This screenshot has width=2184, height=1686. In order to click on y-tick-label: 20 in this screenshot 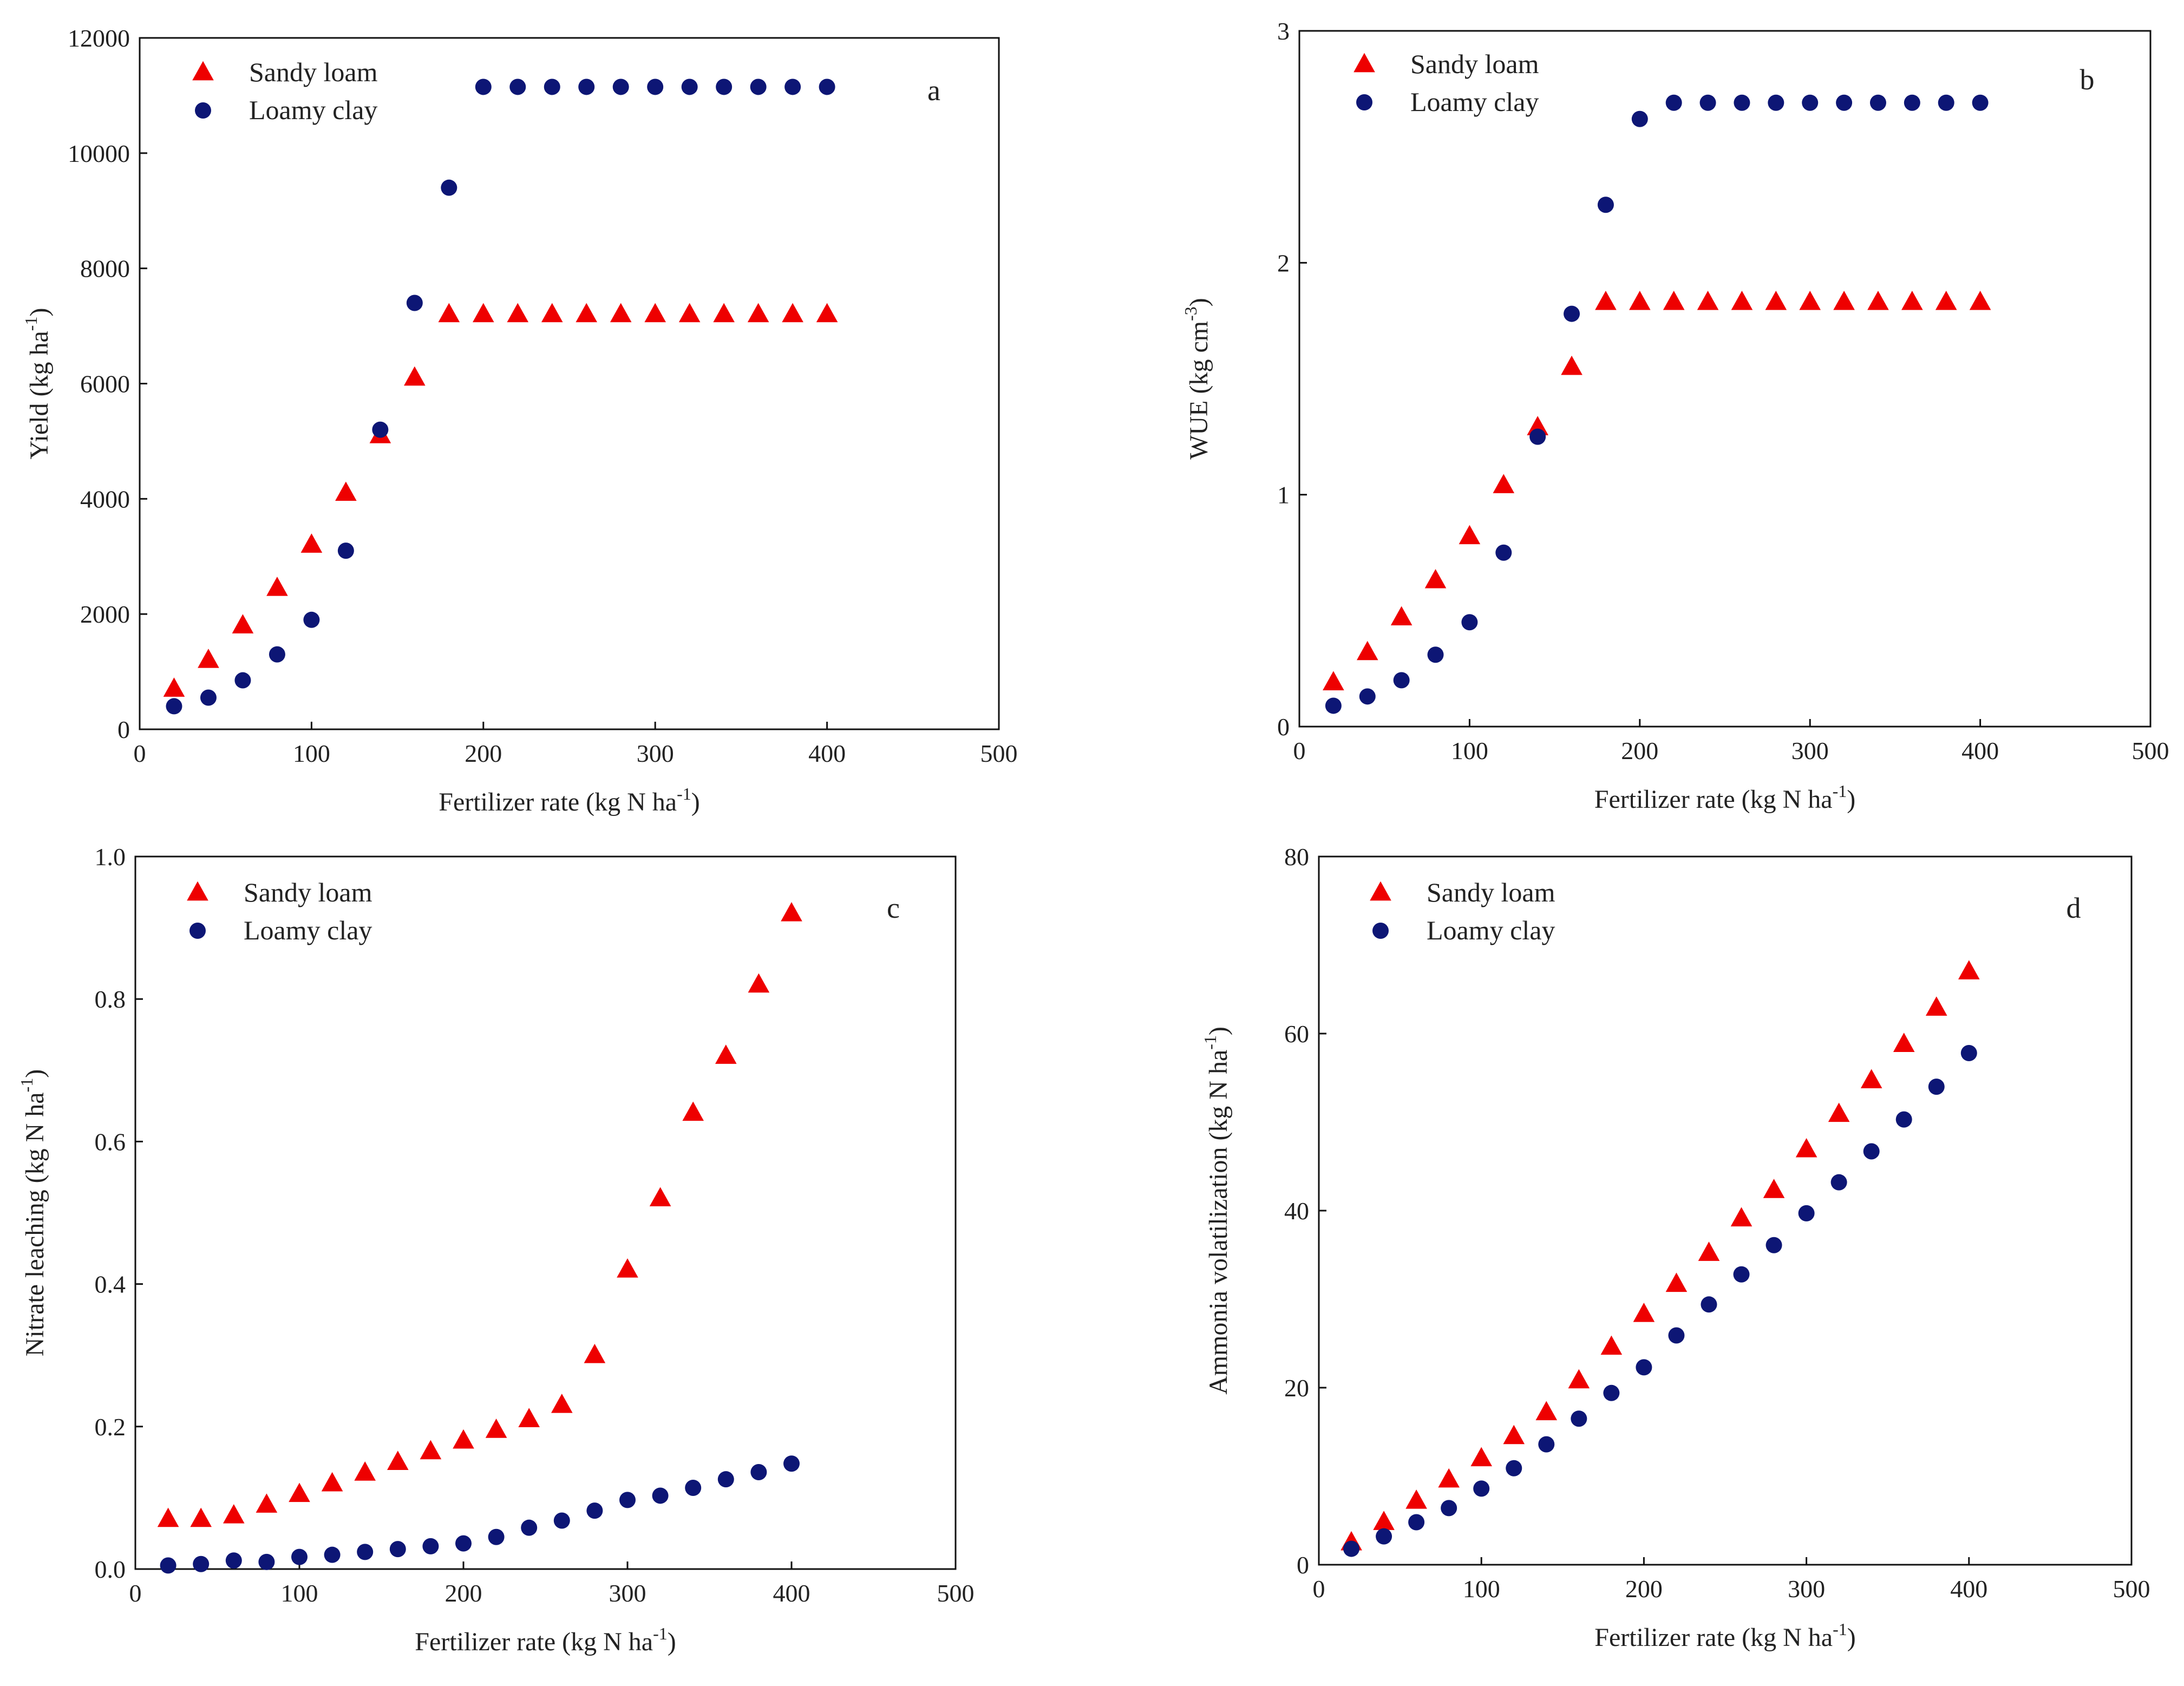, I will do `click(1297, 1388)`.